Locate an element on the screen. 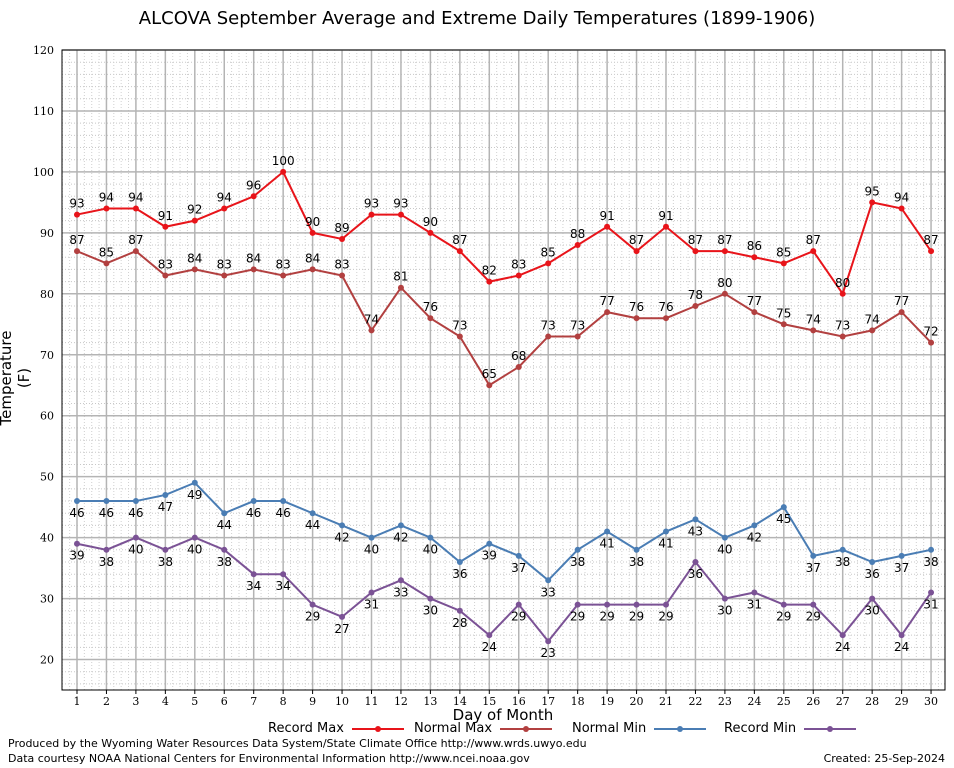 This screenshot has width=954, height=768. data-label-normal-max: 81 is located at coordinates (400, 277).